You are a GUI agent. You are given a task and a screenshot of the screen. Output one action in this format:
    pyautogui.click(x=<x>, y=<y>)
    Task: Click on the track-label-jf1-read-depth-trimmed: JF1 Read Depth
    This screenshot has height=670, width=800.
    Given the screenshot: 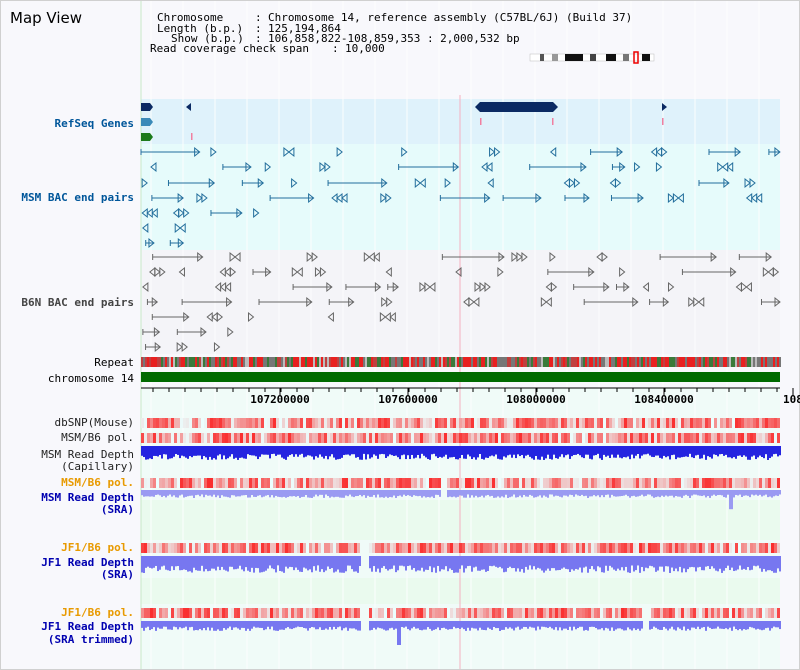 What is the action you would take?
    pyautogui.click(x=87, y=626)
    